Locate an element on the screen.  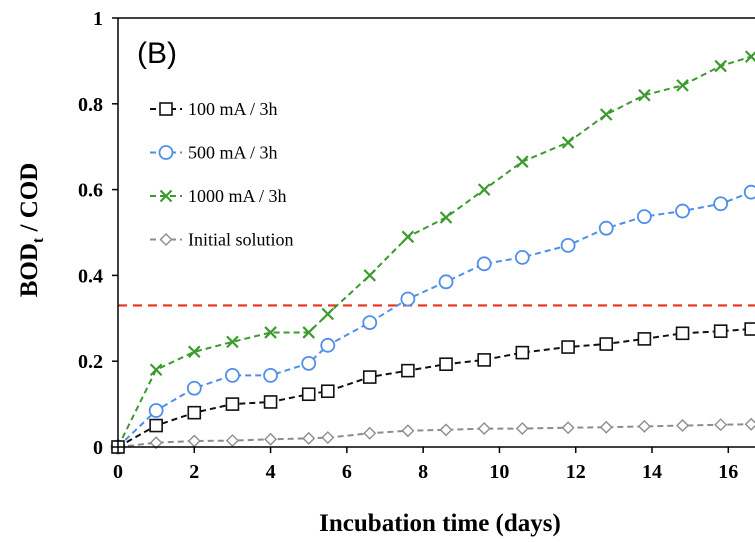
x-tick-label: 16 is located at coordinates (728, 472).